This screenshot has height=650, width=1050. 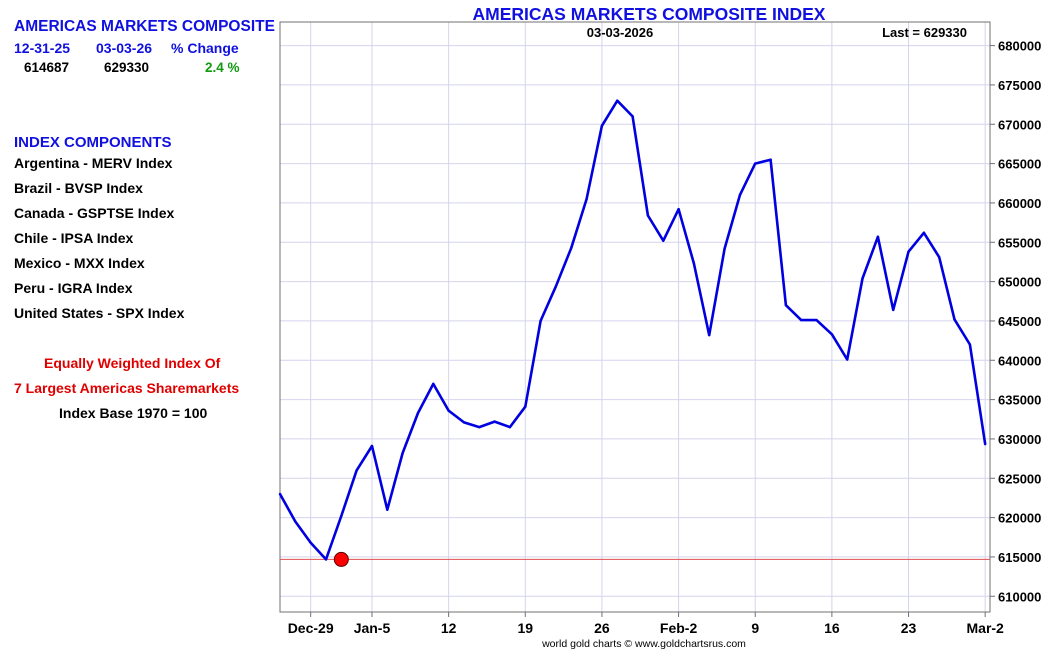 I want to click on summary-pct-change: 2.4 %, so click(x=222, y=67).